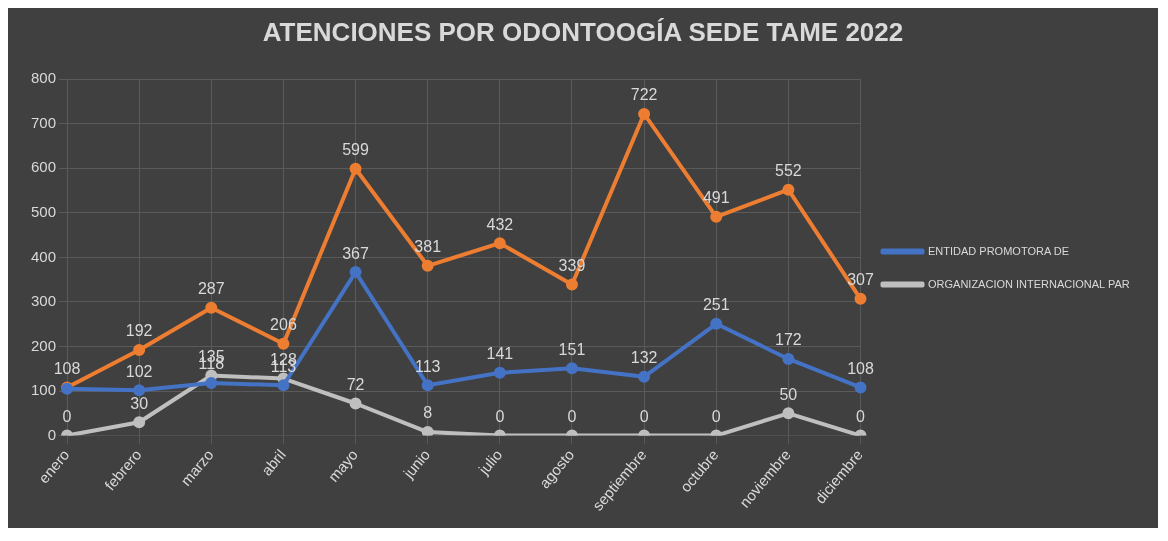 The width and height of the screenshot is (1168, 541). What do you see at coordinates (428, 247) in the screenshot?
I see `data-label: 381` at bounding box center [428, 247].